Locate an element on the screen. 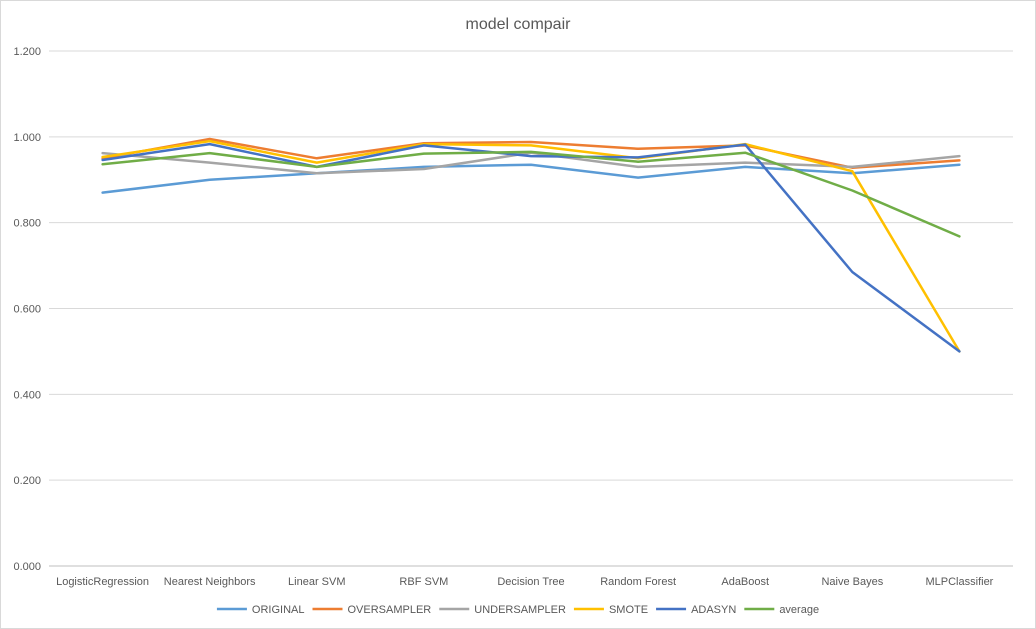 Image resolution: width=1036 pixels, height=629 pixels. legend-label: OVERSAMPLER is located at coordinates (390, 610).